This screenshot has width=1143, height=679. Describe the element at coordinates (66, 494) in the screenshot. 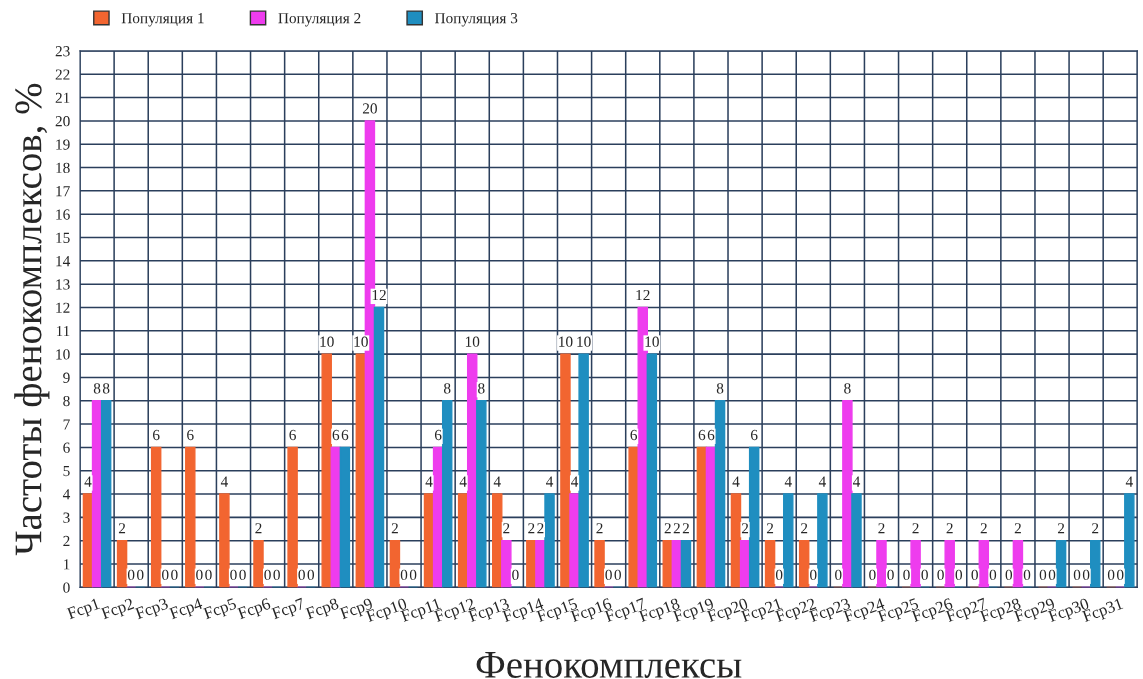

I see `y-tick-label: 4` at that location.